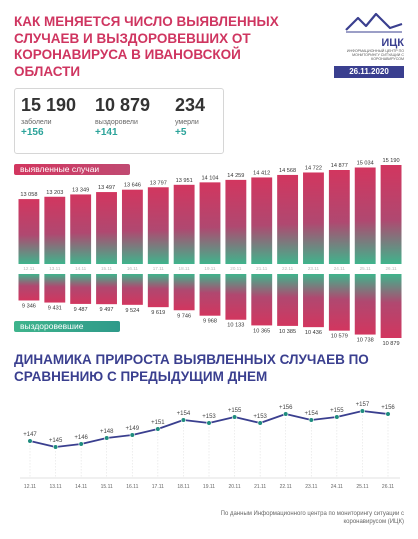  I want to click on recovered-value-label: 9 497, so click(107, 310).